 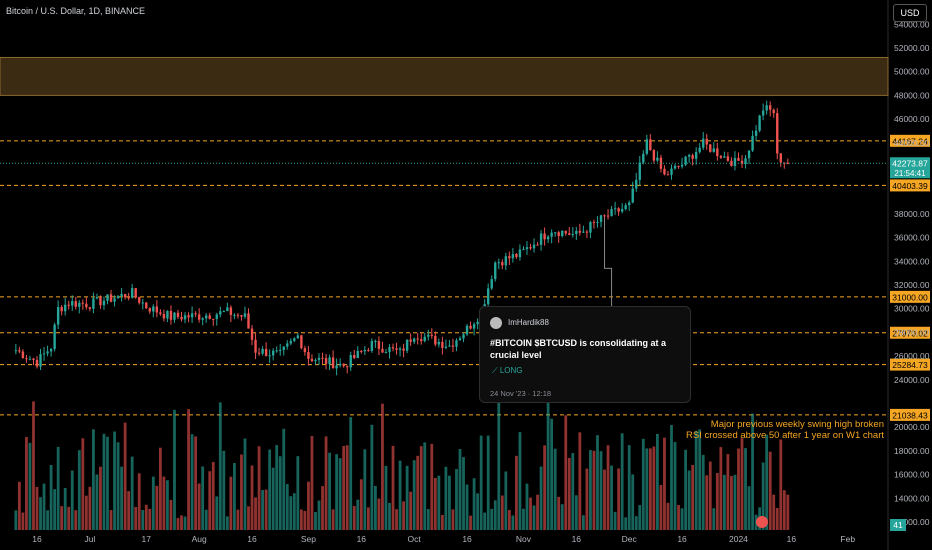 I want to click on volume-value-label: 41, so click(x=898, y=525).